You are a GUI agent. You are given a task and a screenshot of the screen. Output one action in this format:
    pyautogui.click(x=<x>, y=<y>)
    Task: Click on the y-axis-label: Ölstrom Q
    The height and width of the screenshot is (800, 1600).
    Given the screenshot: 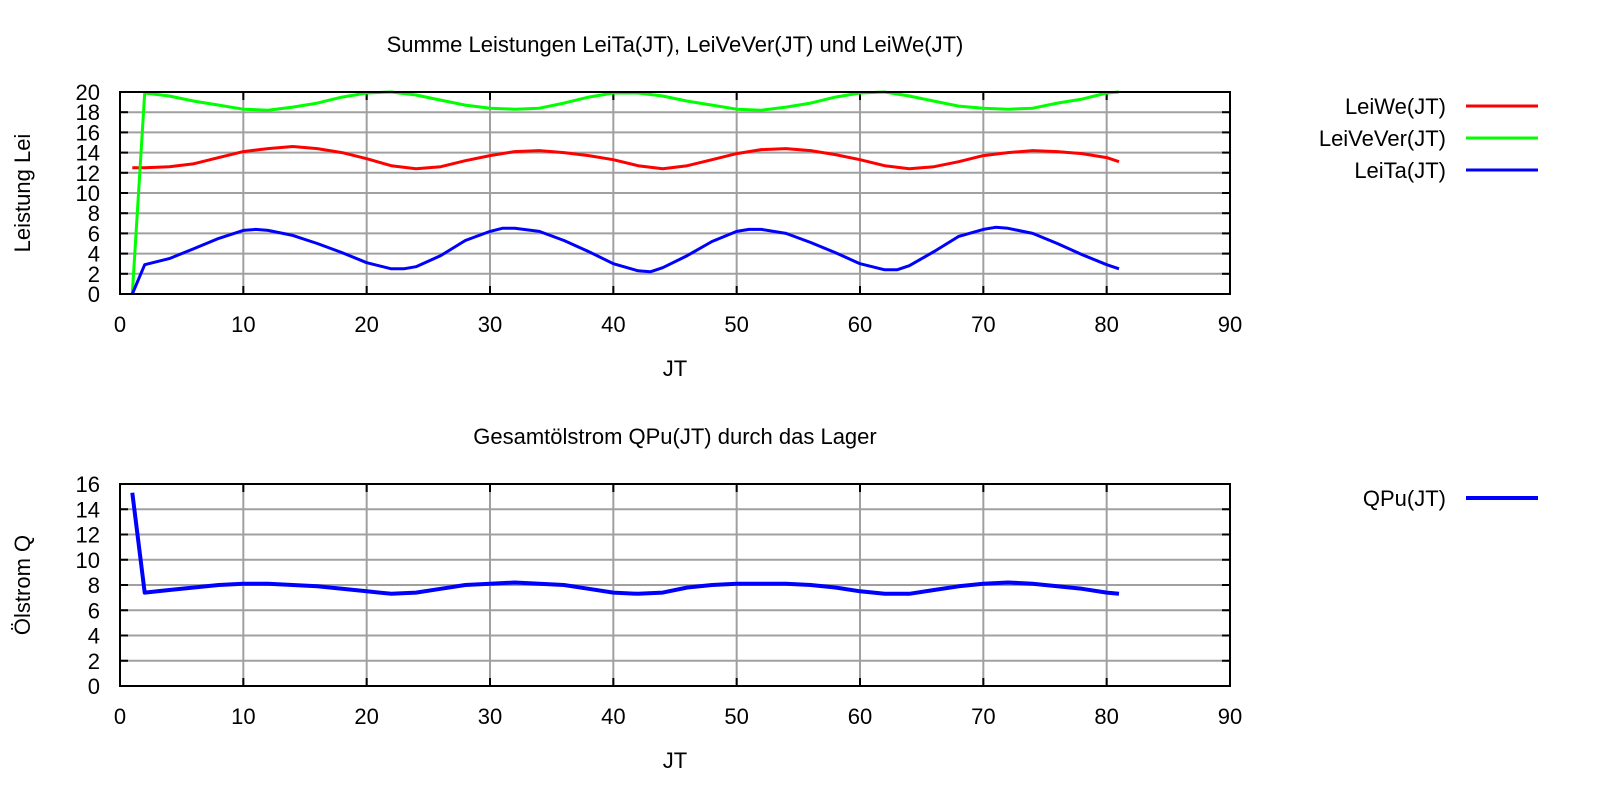 What is the action you would take?
    pyautogui.click(x=22, y=585)
    